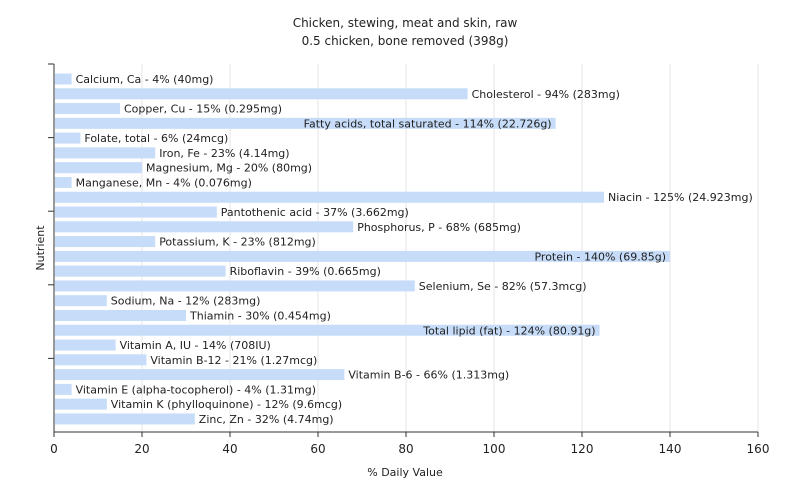 This screenshot has width=800, height=500. Describe the element at coordinates (233, 360) in the screenshot. I see `bar-label: Vitamin B-12 - 21% (1.27mcg)` at that location.